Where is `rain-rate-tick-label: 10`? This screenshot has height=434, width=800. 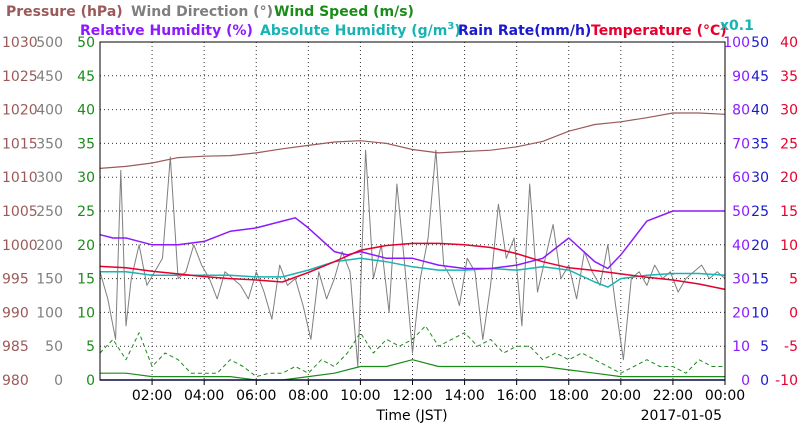
rain-rate-tick-label: 10 is located at coordinates (760, 313).